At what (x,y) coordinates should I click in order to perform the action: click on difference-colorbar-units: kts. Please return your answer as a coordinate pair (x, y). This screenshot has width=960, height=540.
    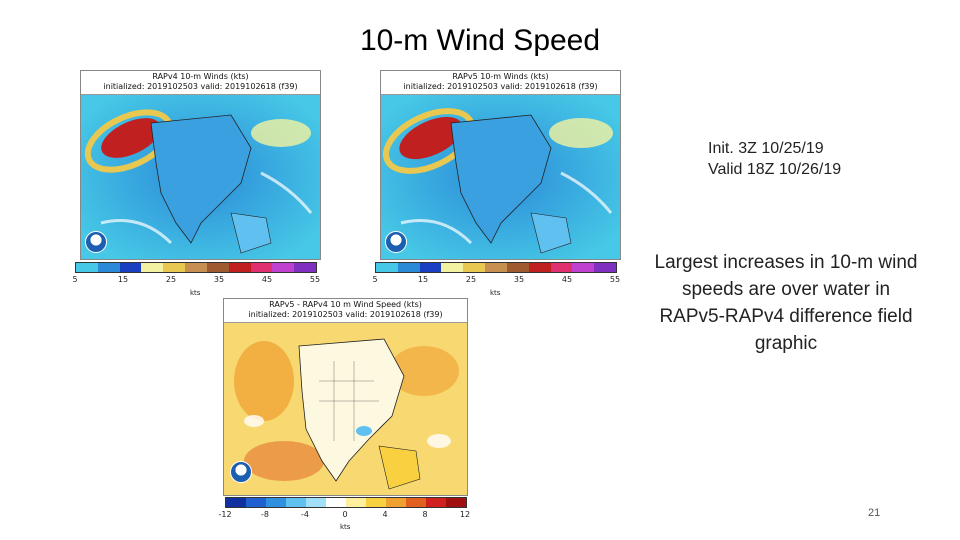
    Looking at the image, I should click on (345, 527).